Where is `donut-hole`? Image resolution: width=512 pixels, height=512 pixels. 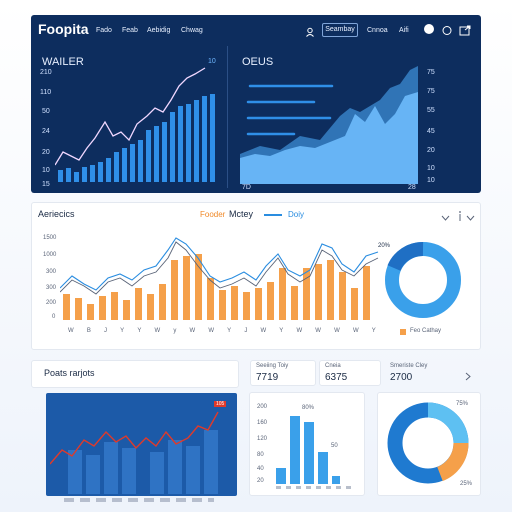
donut-hole is located at coordinates (423, 280).